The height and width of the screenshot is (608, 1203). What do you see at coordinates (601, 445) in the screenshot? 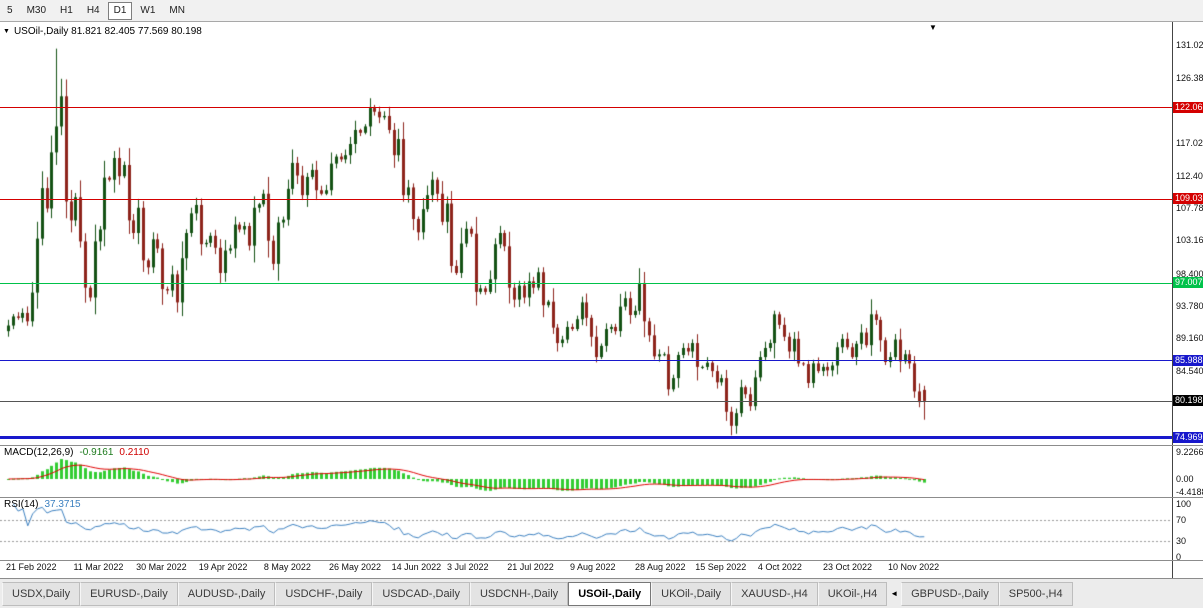
I see `macd-panel-divider` at bounding box center [601, 445].